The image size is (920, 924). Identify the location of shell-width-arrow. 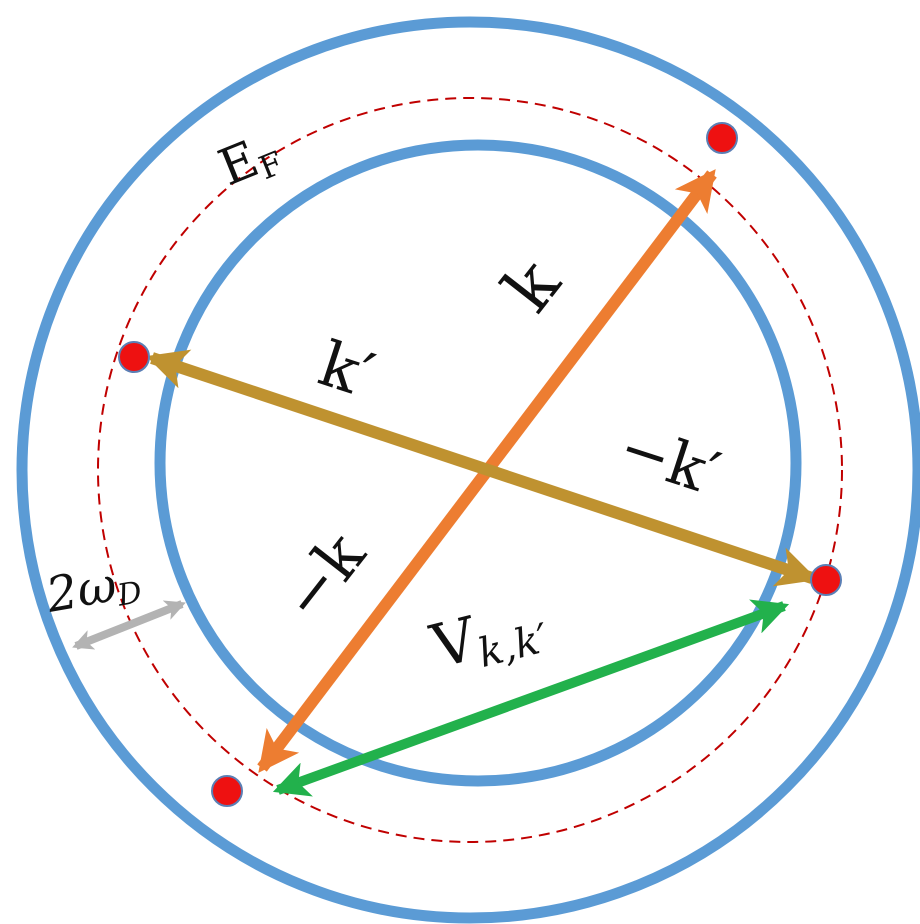
(129, 625).